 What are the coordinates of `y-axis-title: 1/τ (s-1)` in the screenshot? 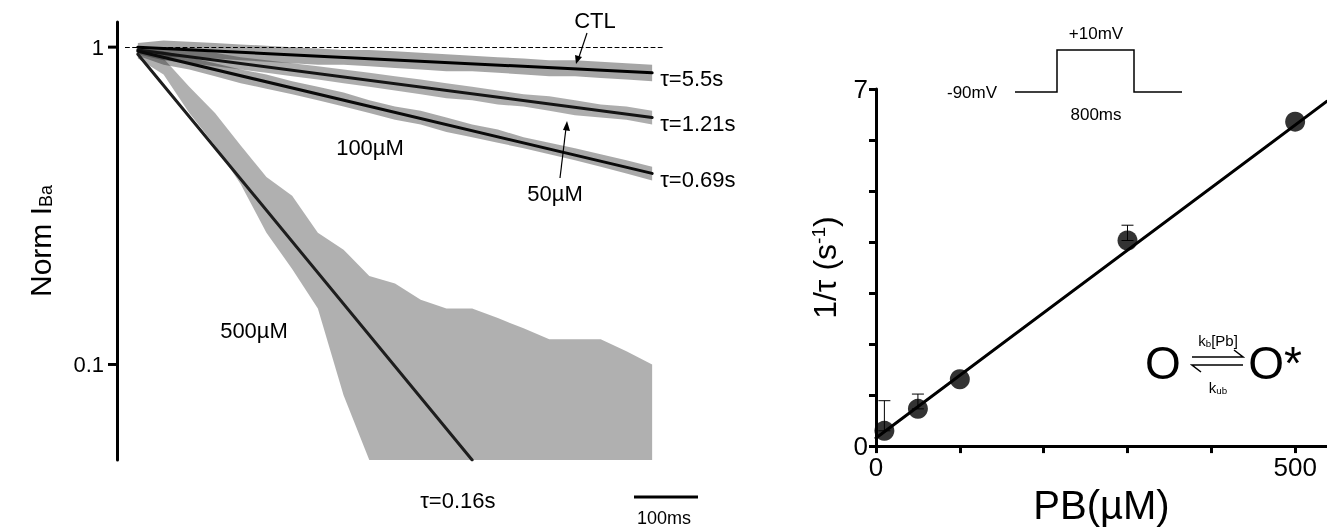 It's located at (825, 267).